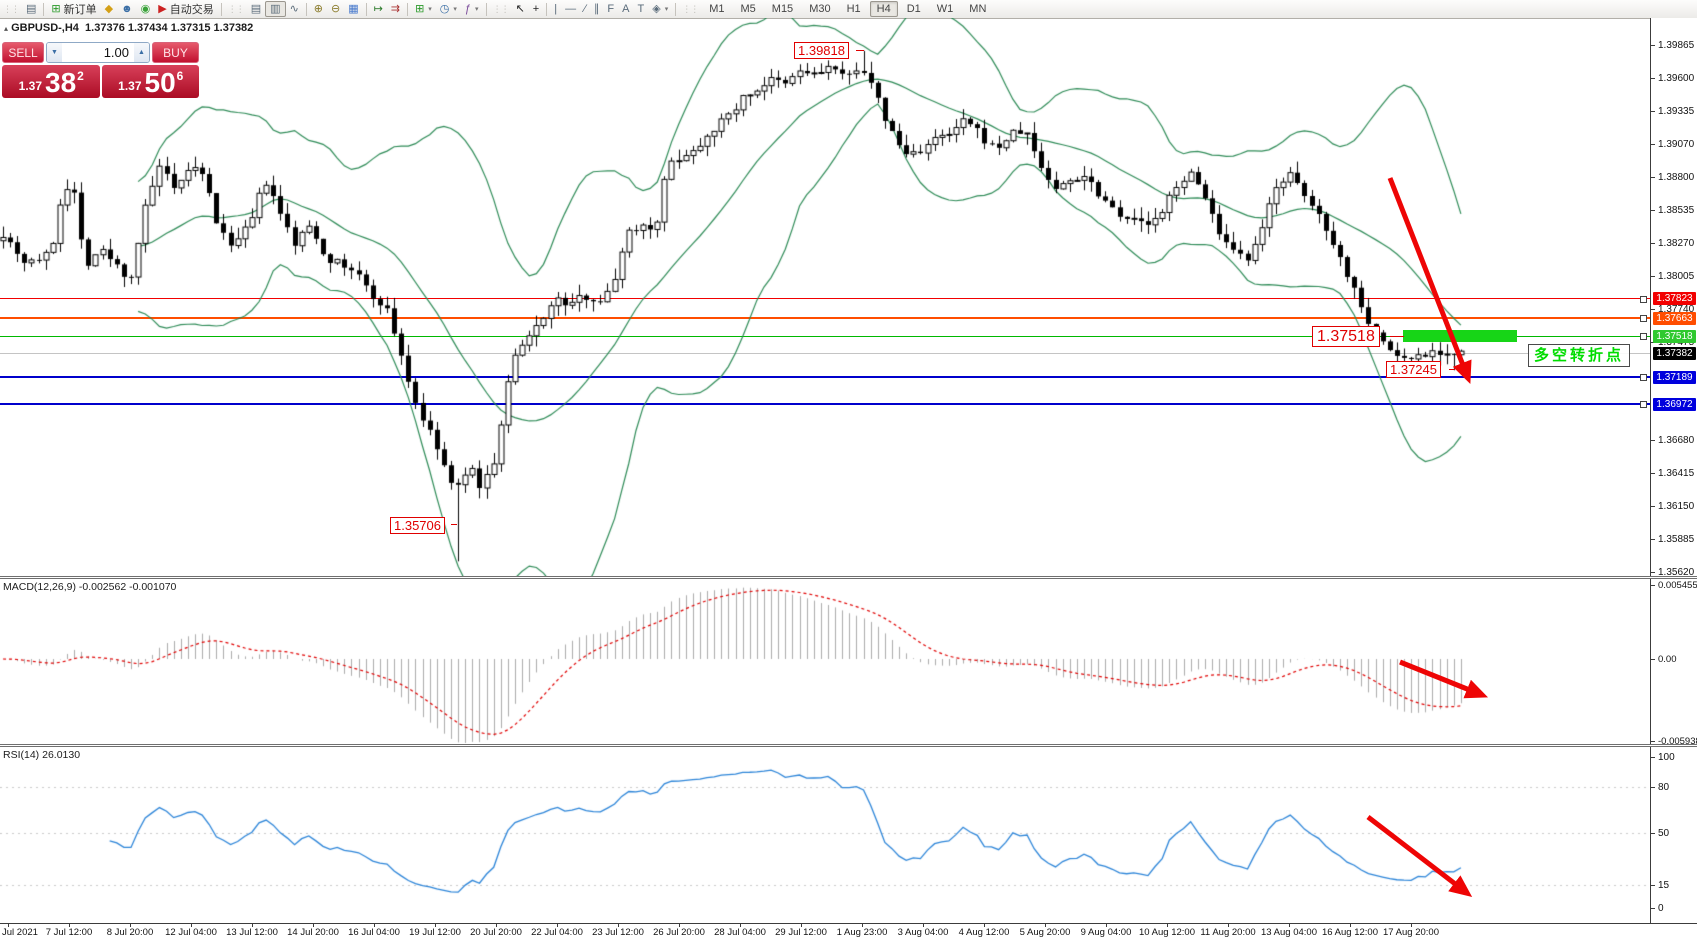 This screenshot has width=1697, height=937. Describe the element at coordinates (1674, 336) in the screenshot. I see `price-flag-label: 1.37518` at that location.